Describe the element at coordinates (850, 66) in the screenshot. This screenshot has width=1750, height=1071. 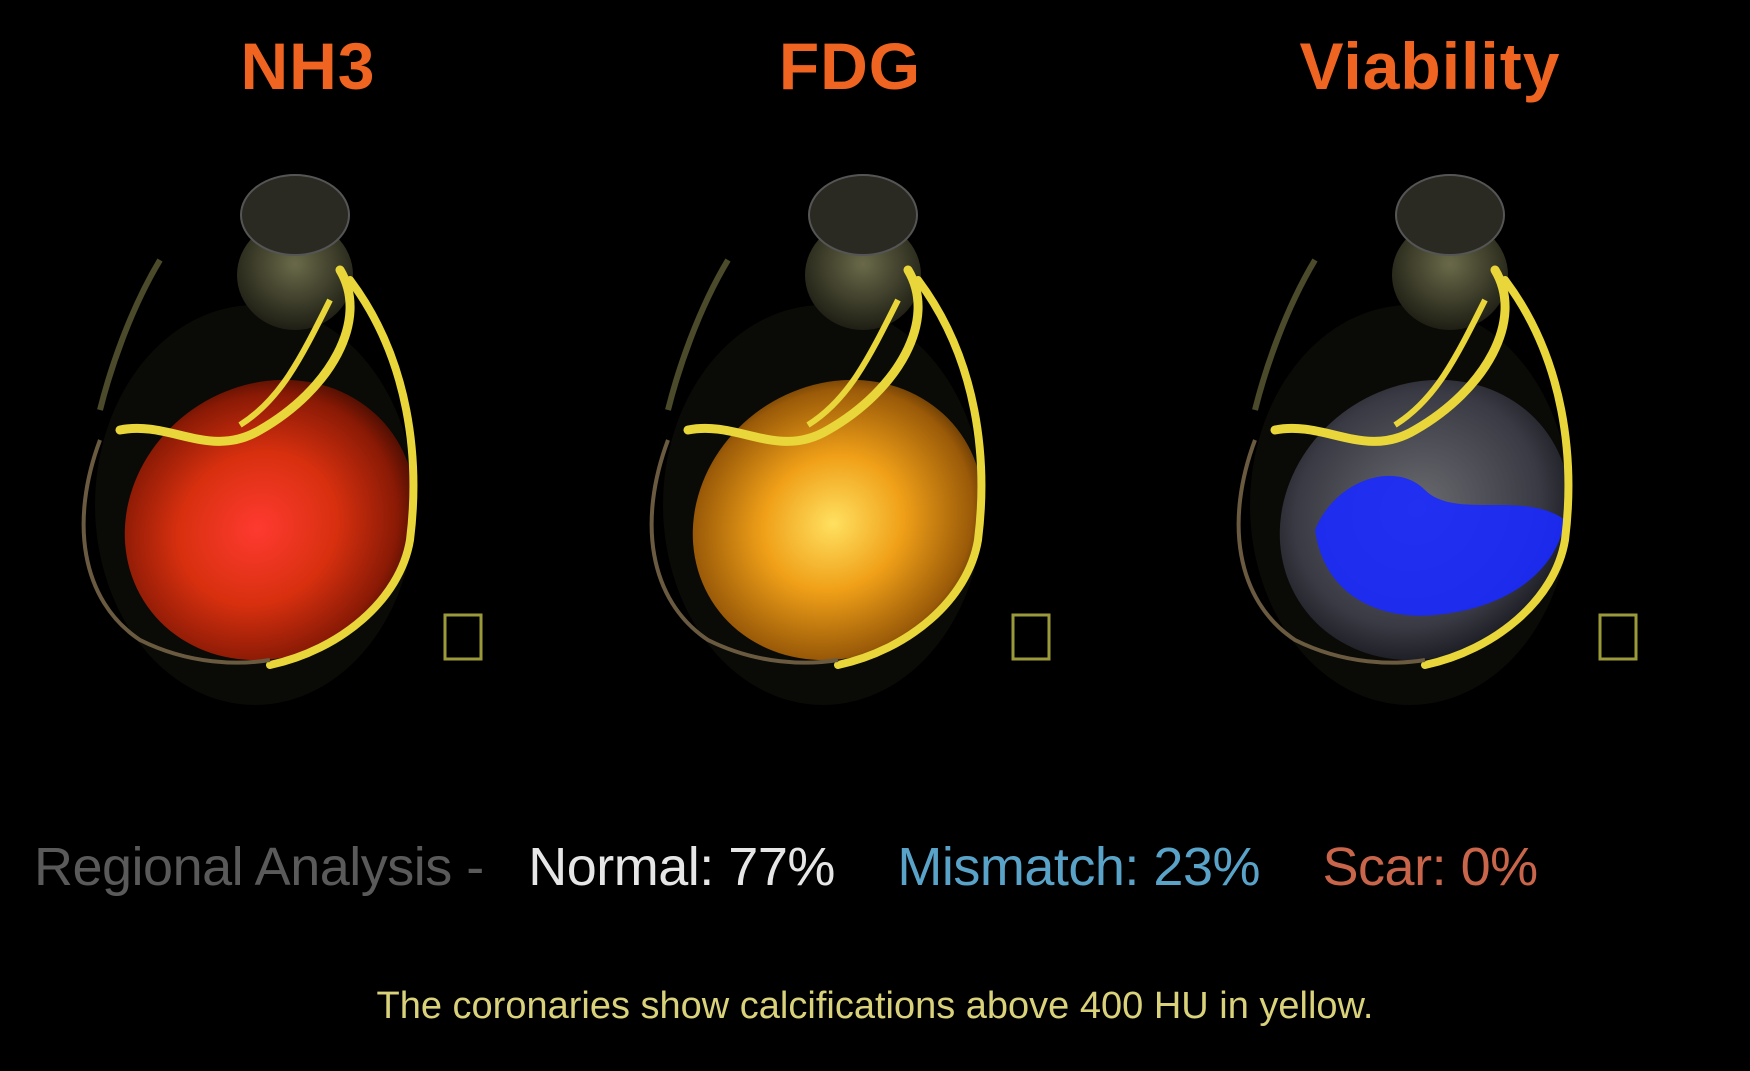
I see `fdg-title: FDG` at that location.